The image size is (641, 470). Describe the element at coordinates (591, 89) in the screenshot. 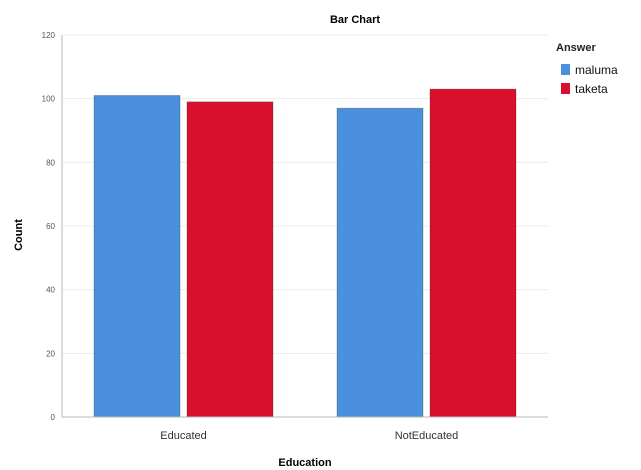

I see `legend-label-taketa: taketa` at that location.